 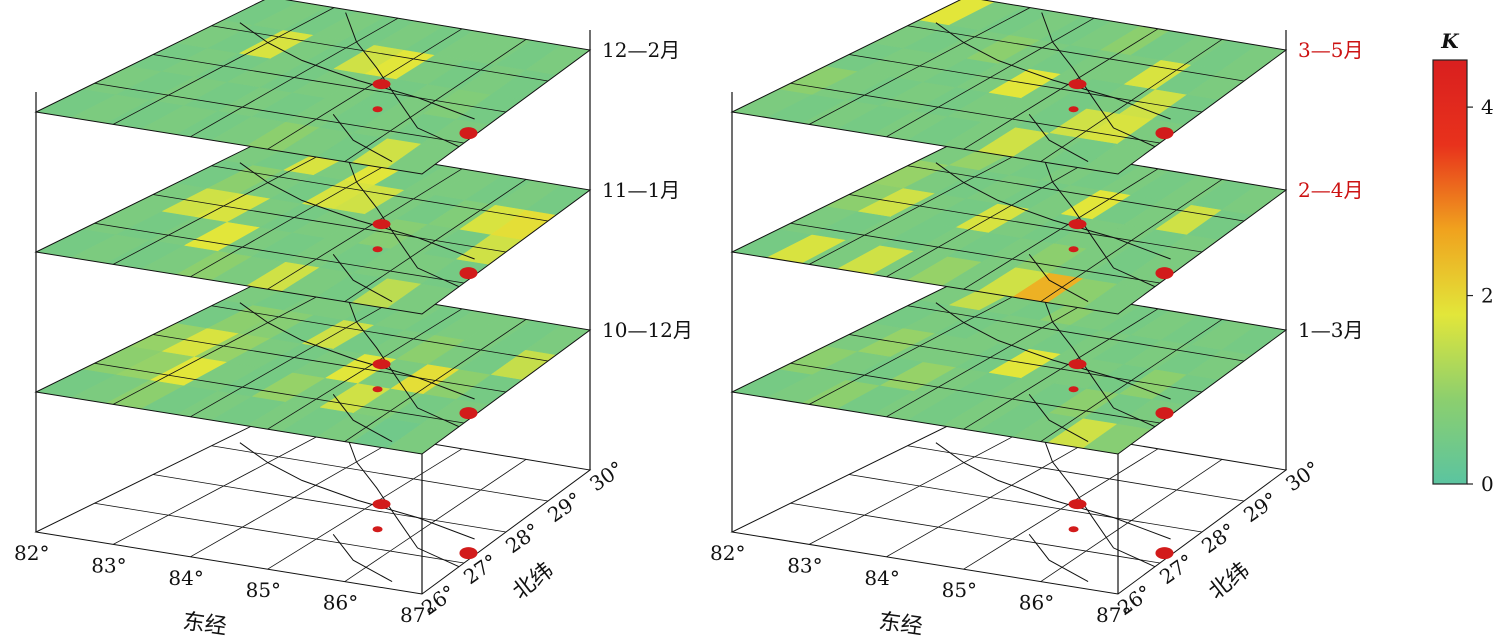 I want to click on layer-label: 1—3月, so click(x=1330, y=330).